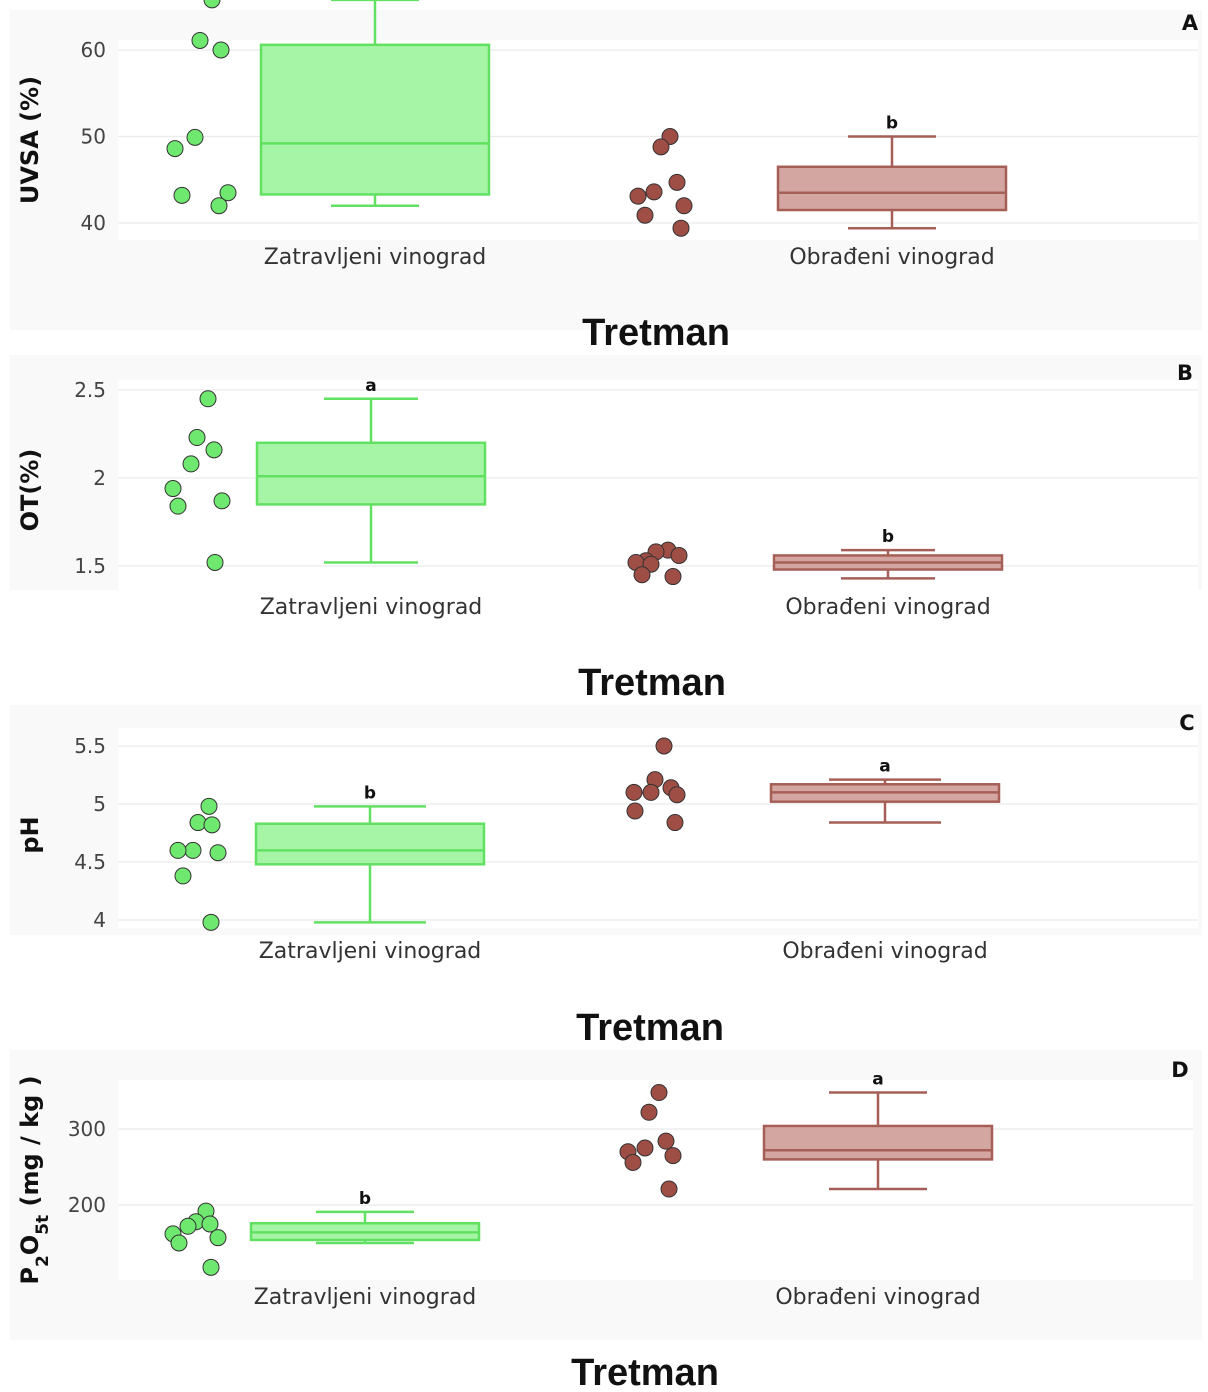  Describe the element at coordinates (30, 140) in the screenshot. I see `y-axis-title: UVSA (%)` at that location.